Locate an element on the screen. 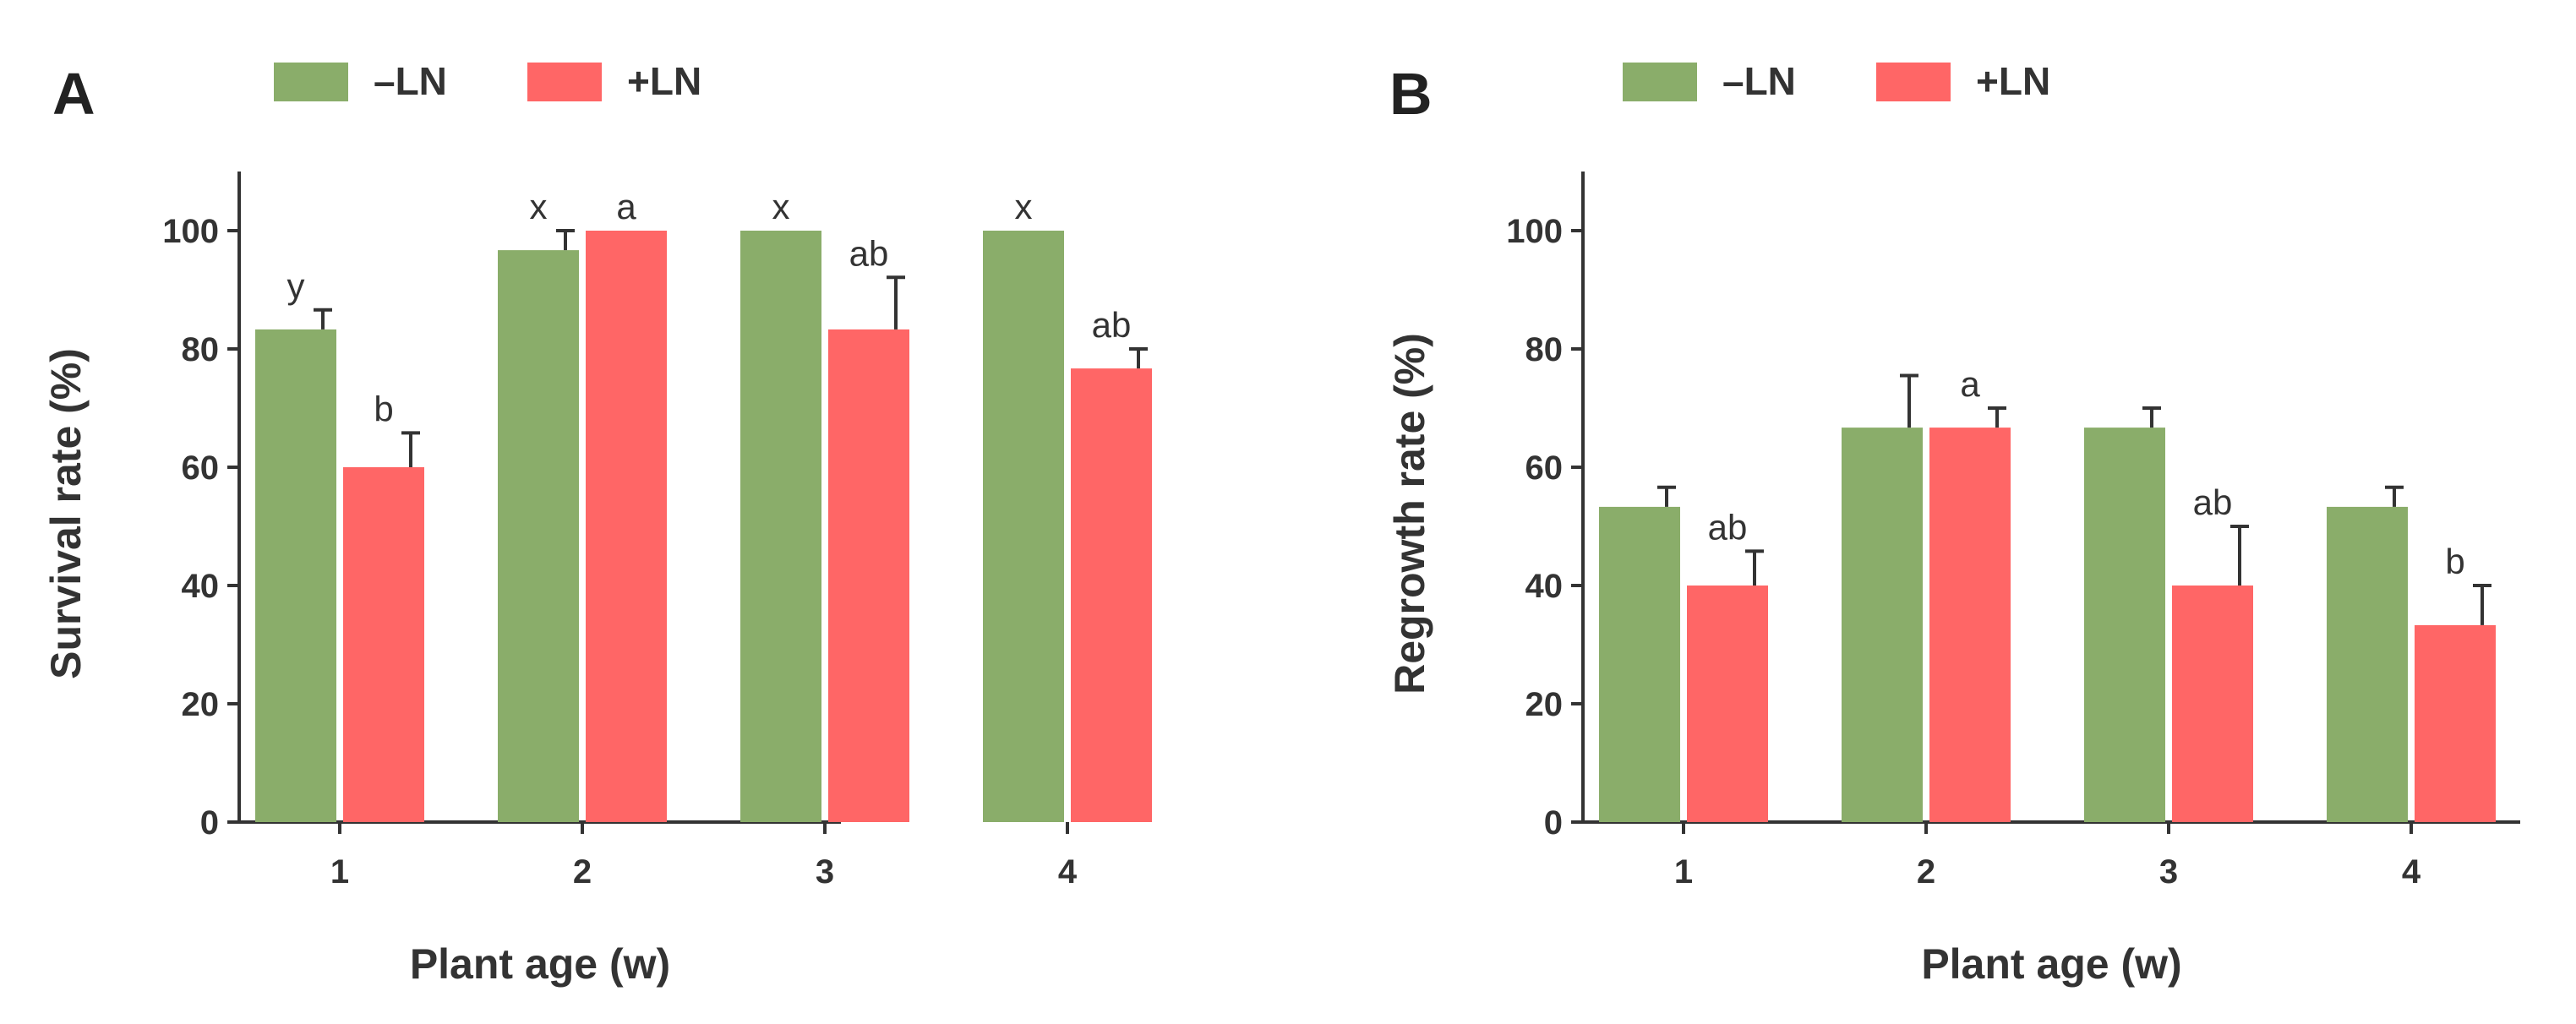  y-axis-title: Survival rate (%) is located at coordinates (66, 513).